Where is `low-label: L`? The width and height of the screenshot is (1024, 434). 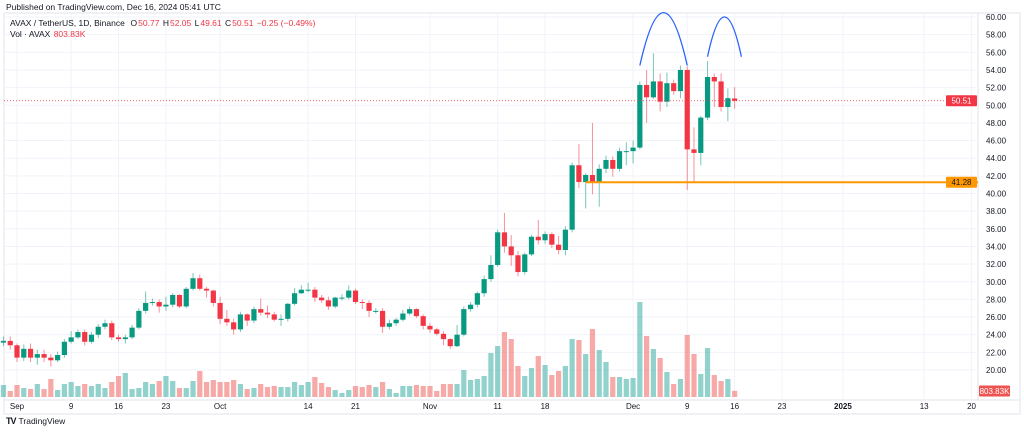 low-label: L is located at coordinates (197, 23).